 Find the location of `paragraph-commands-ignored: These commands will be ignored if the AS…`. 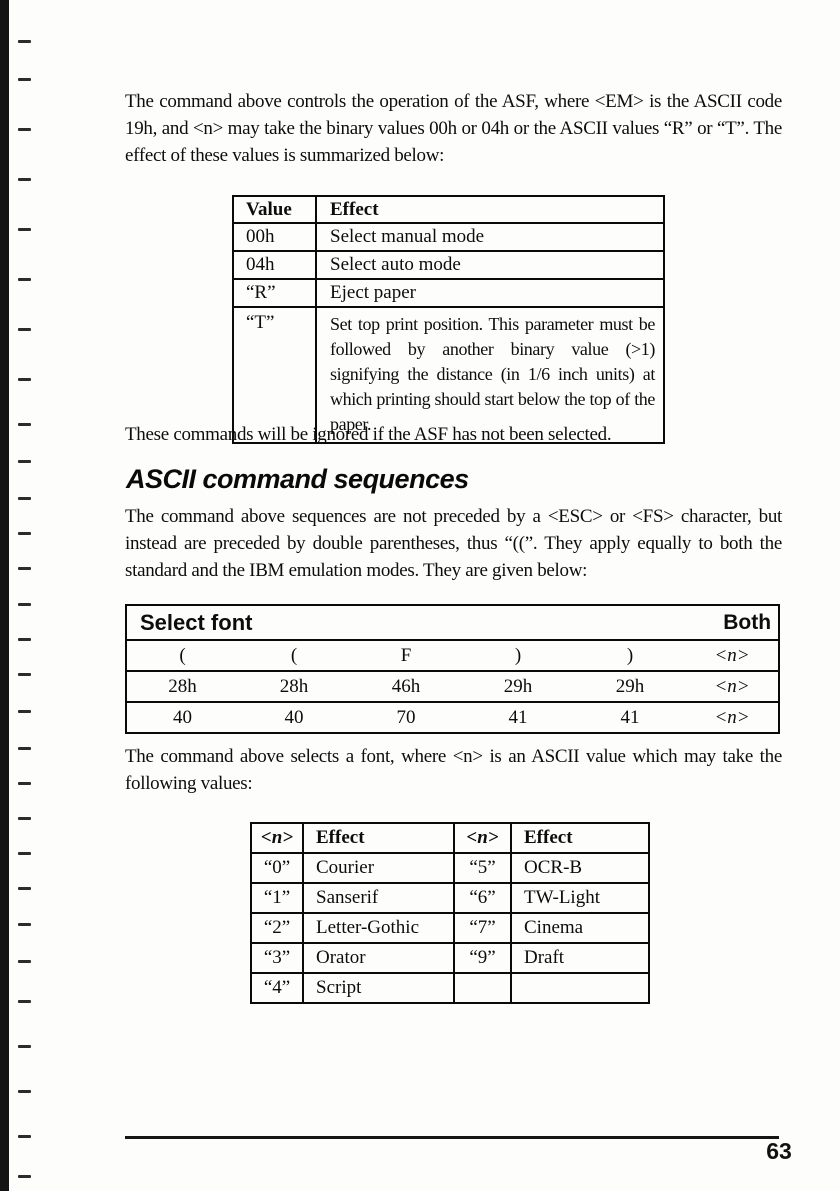

paragraph-commands-ignored: These commands will be ignored if the AS… is located at coordinates (368, 434).